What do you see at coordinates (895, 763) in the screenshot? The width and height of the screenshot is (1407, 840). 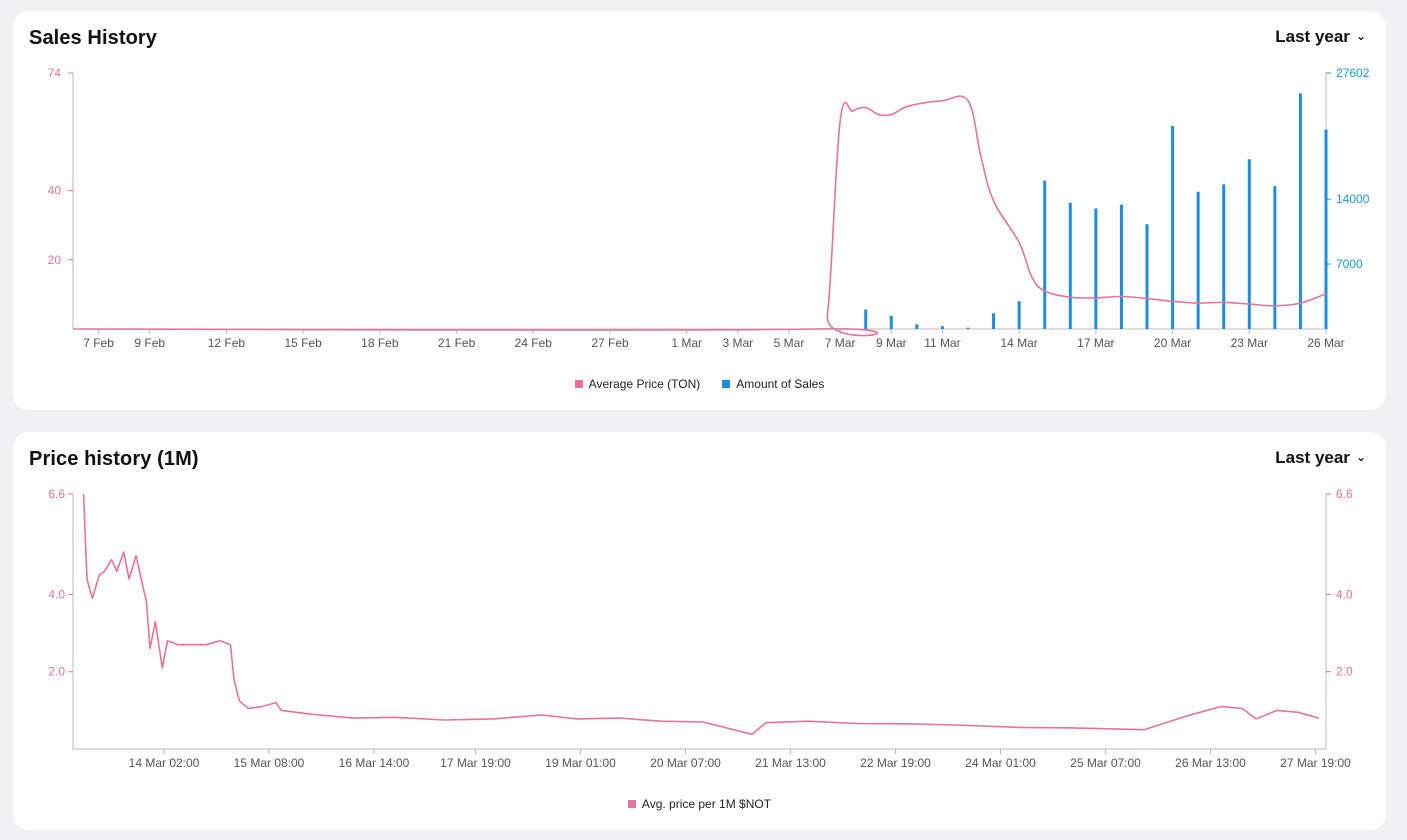 I see `x-tick-label: 22 Mar 19:00` at bounding box center [895, 763].